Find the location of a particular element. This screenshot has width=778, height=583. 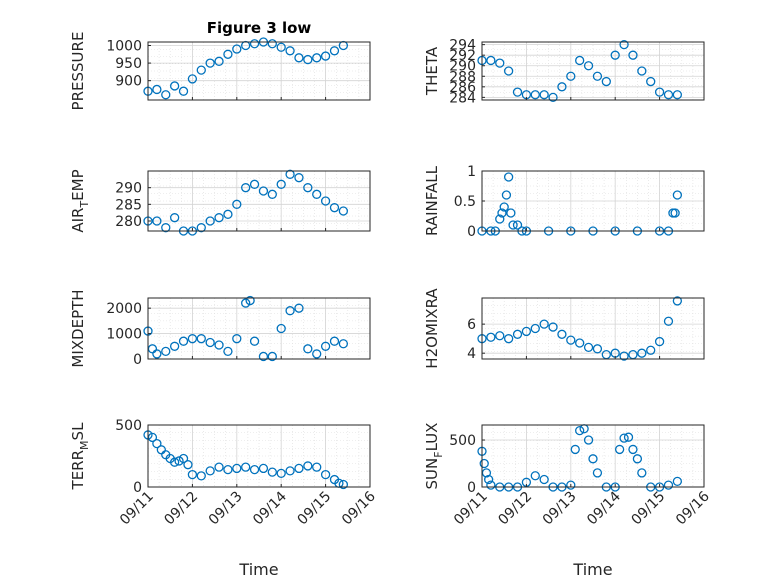

y-tick-label: 284 is located at coordinates (462, 98).